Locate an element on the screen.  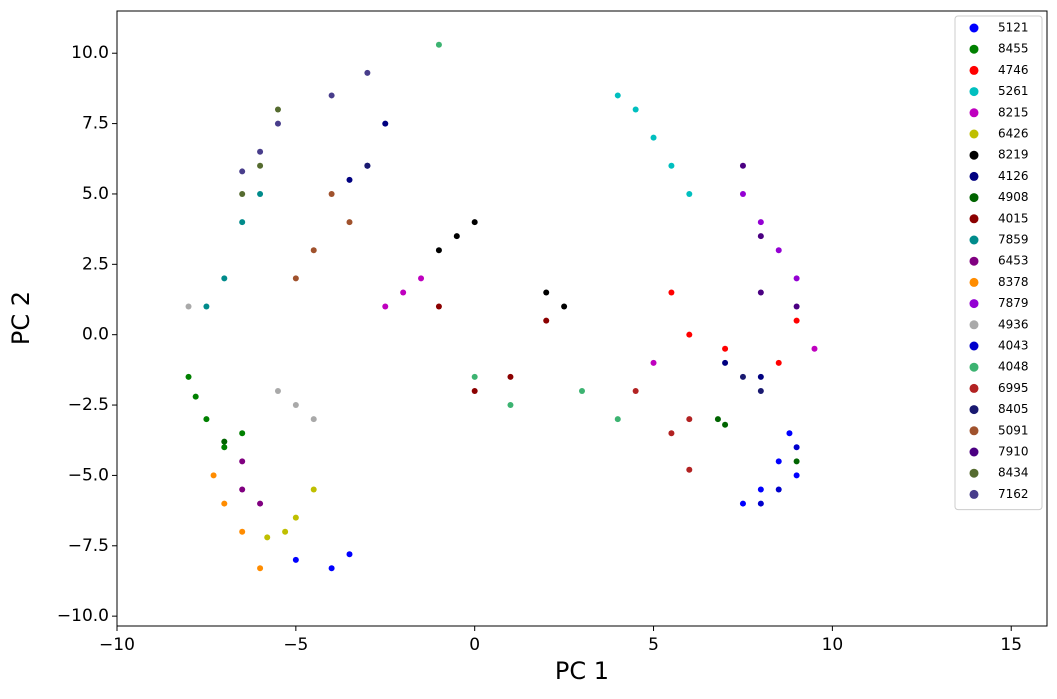
legend-label: 6426 is located at coordinates (1013, 134).